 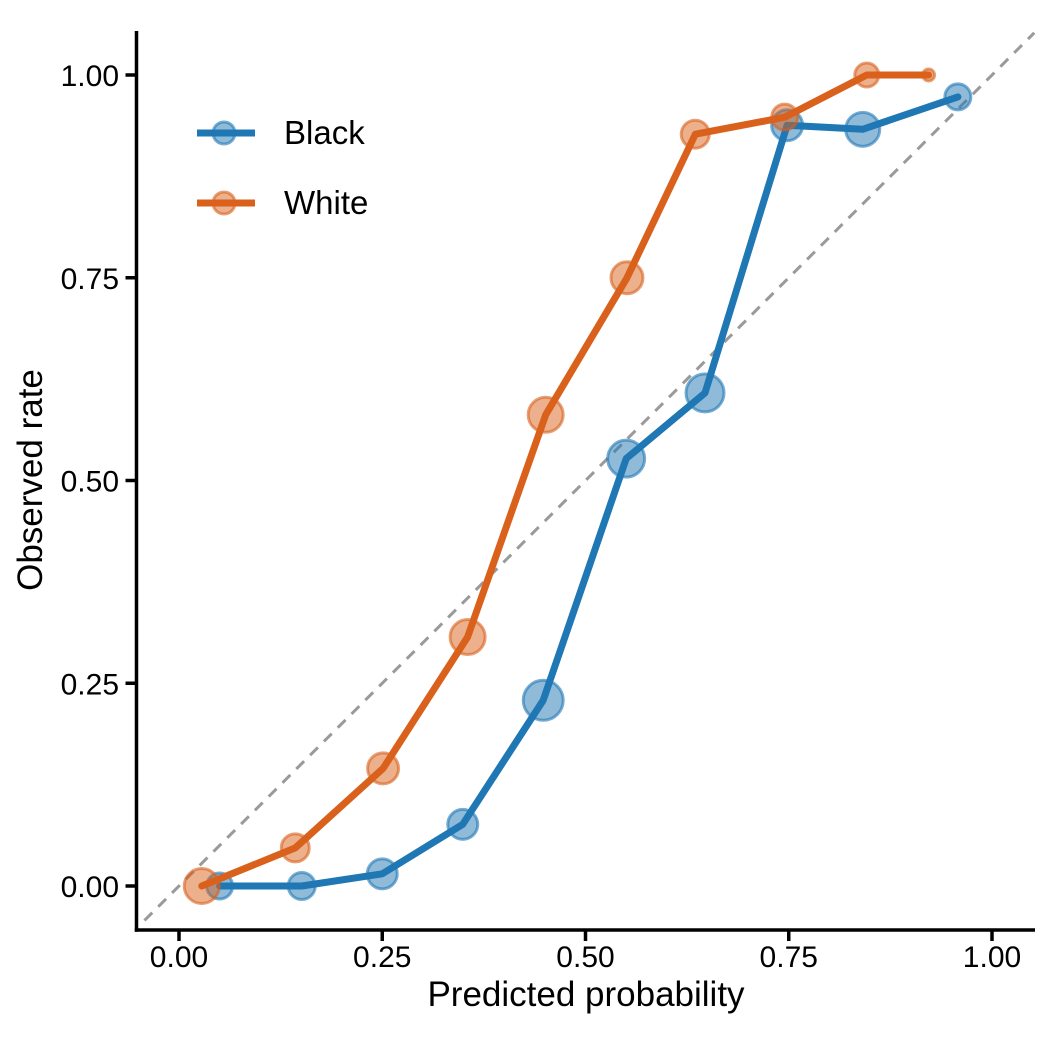 What do you see at coordinates (226, 133) in the screenshot?
I see `legend-key-black-icon` at bounding box center [226, 133].